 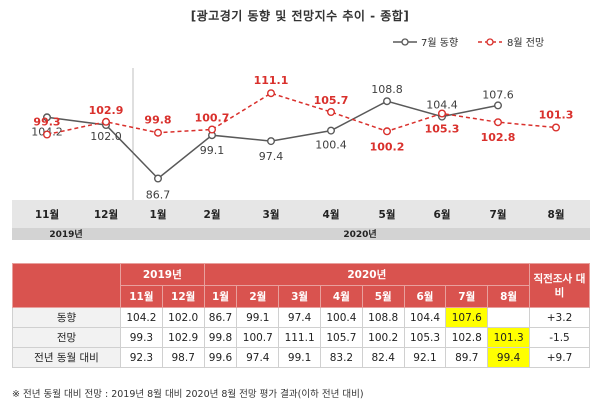 I want to click on legend-marker-actual, so click(x=405, y=42).